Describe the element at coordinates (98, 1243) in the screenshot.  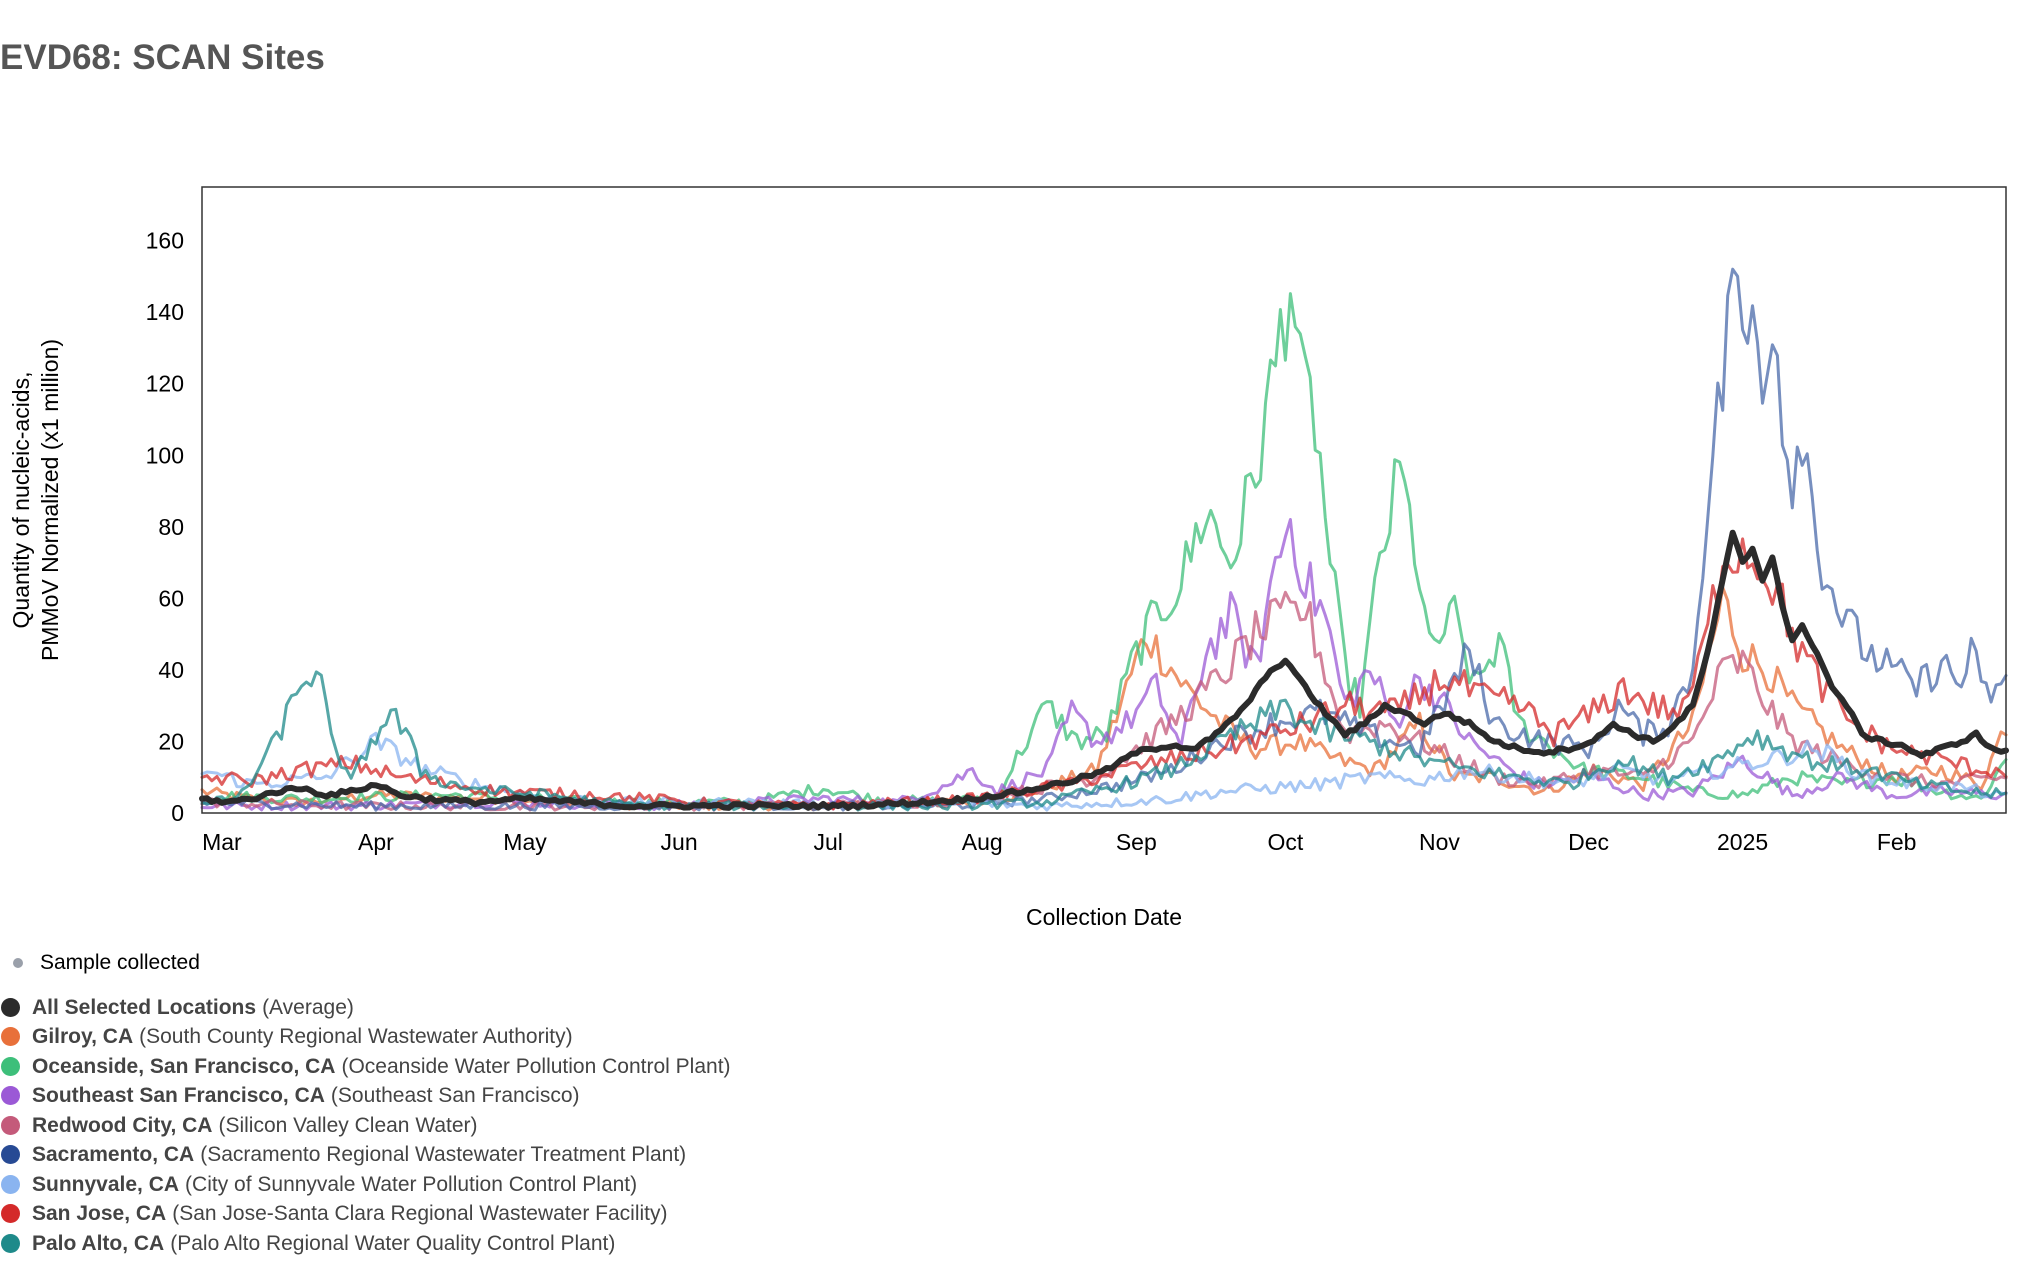
I see `legend-item-name: Palo Alto, CA` at that location.